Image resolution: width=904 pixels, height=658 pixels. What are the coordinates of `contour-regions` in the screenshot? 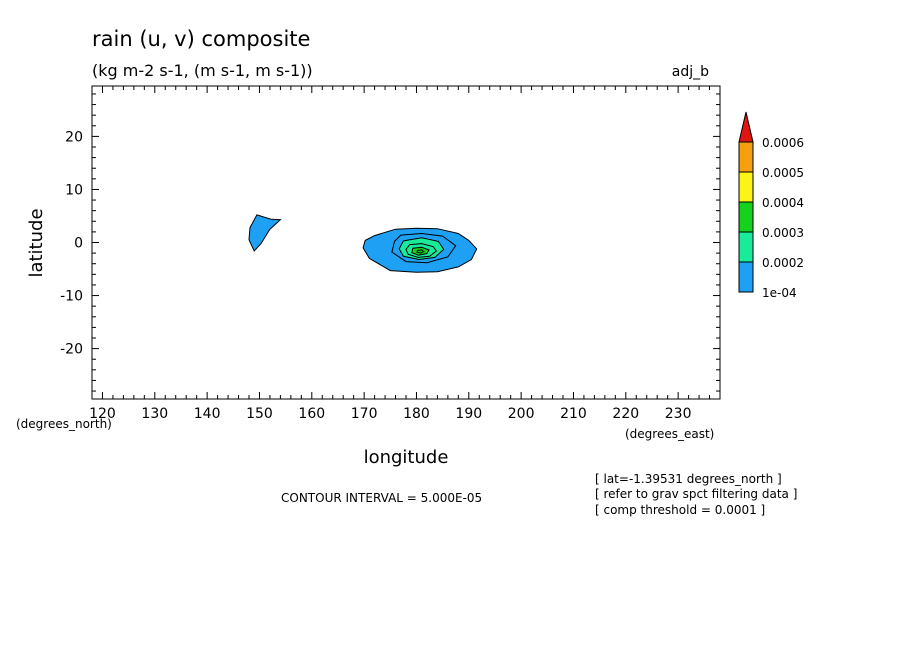 It's located at (363, 243).